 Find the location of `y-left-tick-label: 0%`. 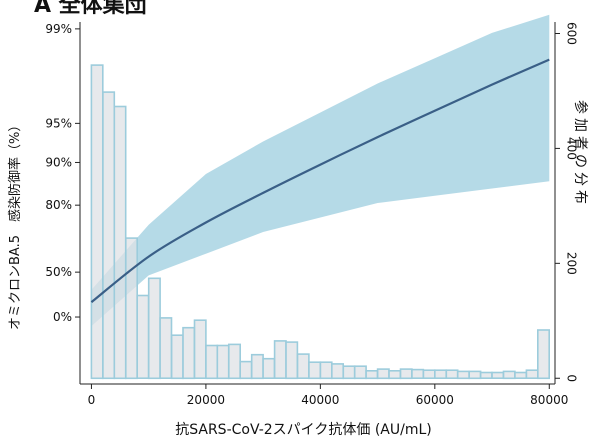

y-left-tick-label: 0% is located at coordinates (62, 317).